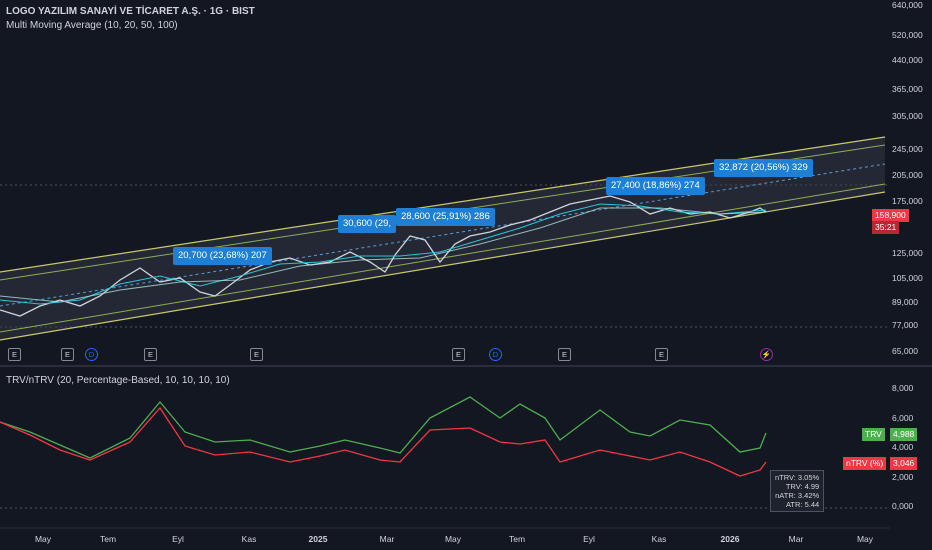  I want to click on range-callout: 32,872 (20,56%) 329, so click(763, 168).